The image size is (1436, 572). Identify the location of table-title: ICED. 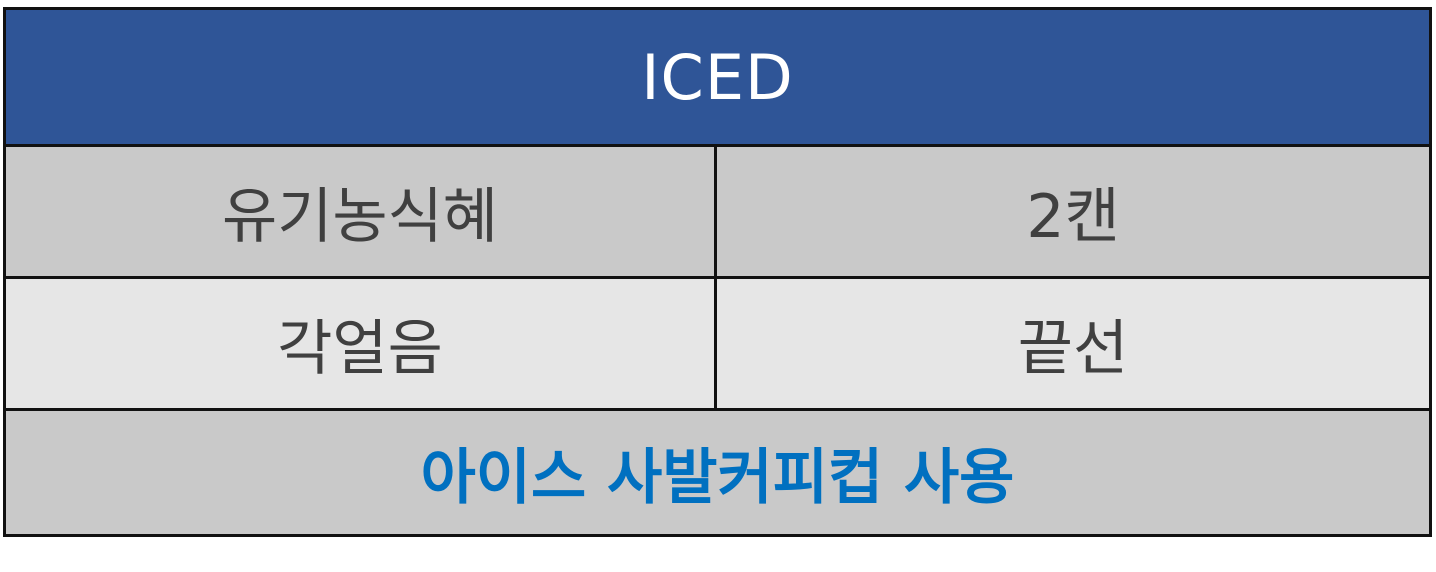
(717, 77).